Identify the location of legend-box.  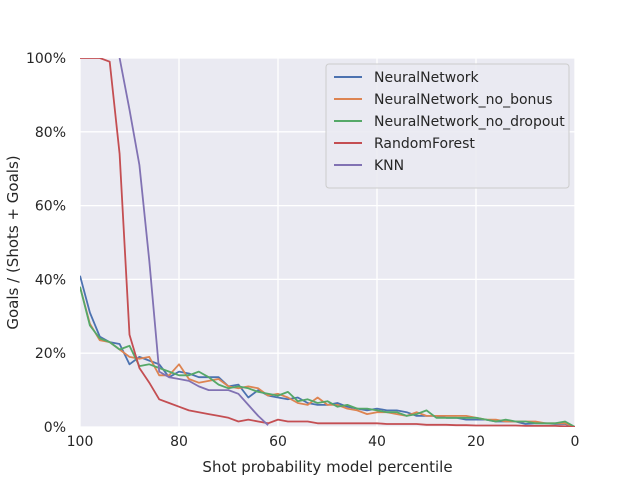
(447, 126).